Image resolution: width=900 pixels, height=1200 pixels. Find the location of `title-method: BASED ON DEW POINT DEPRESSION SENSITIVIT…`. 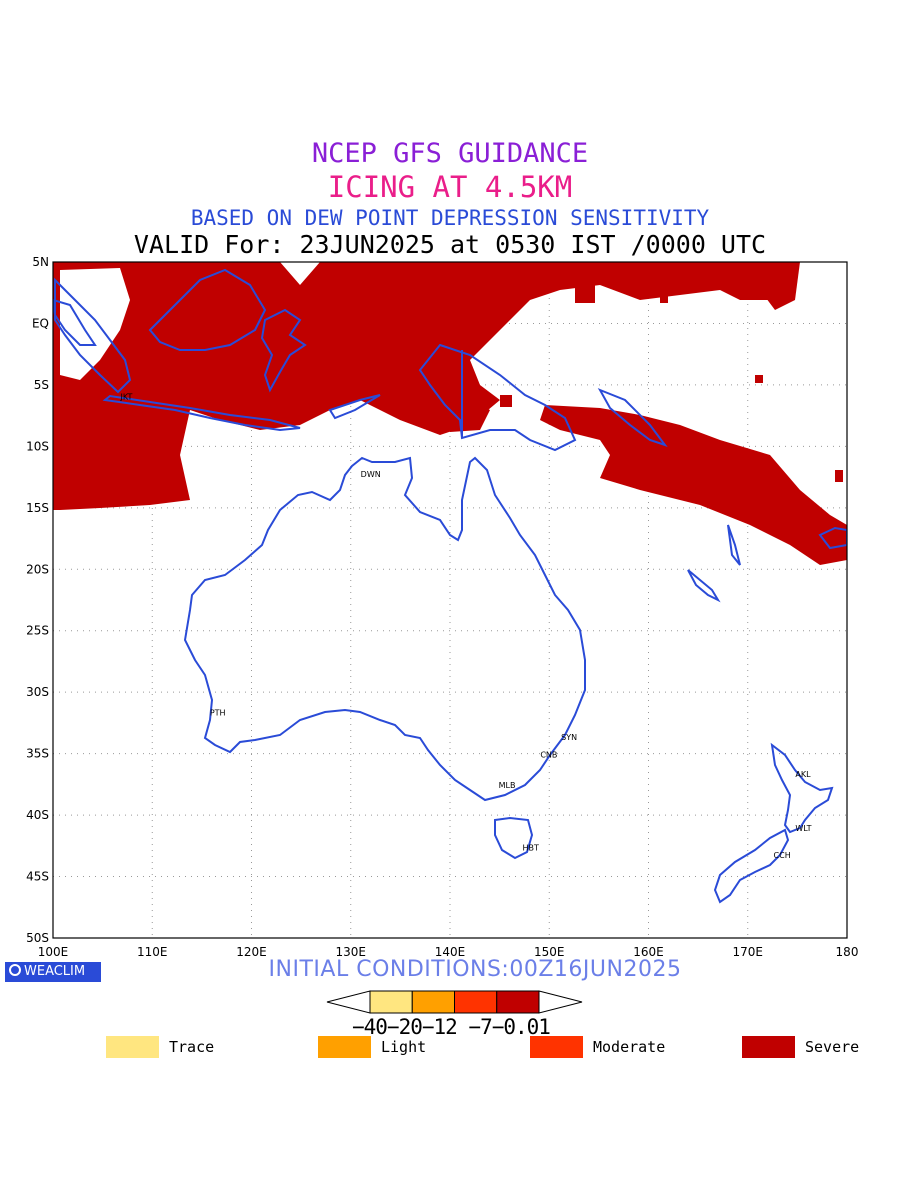

title-method: BASED ON DEW POINT DEPRESSION SENSITIVIT… is located at coordinates (450, 218).